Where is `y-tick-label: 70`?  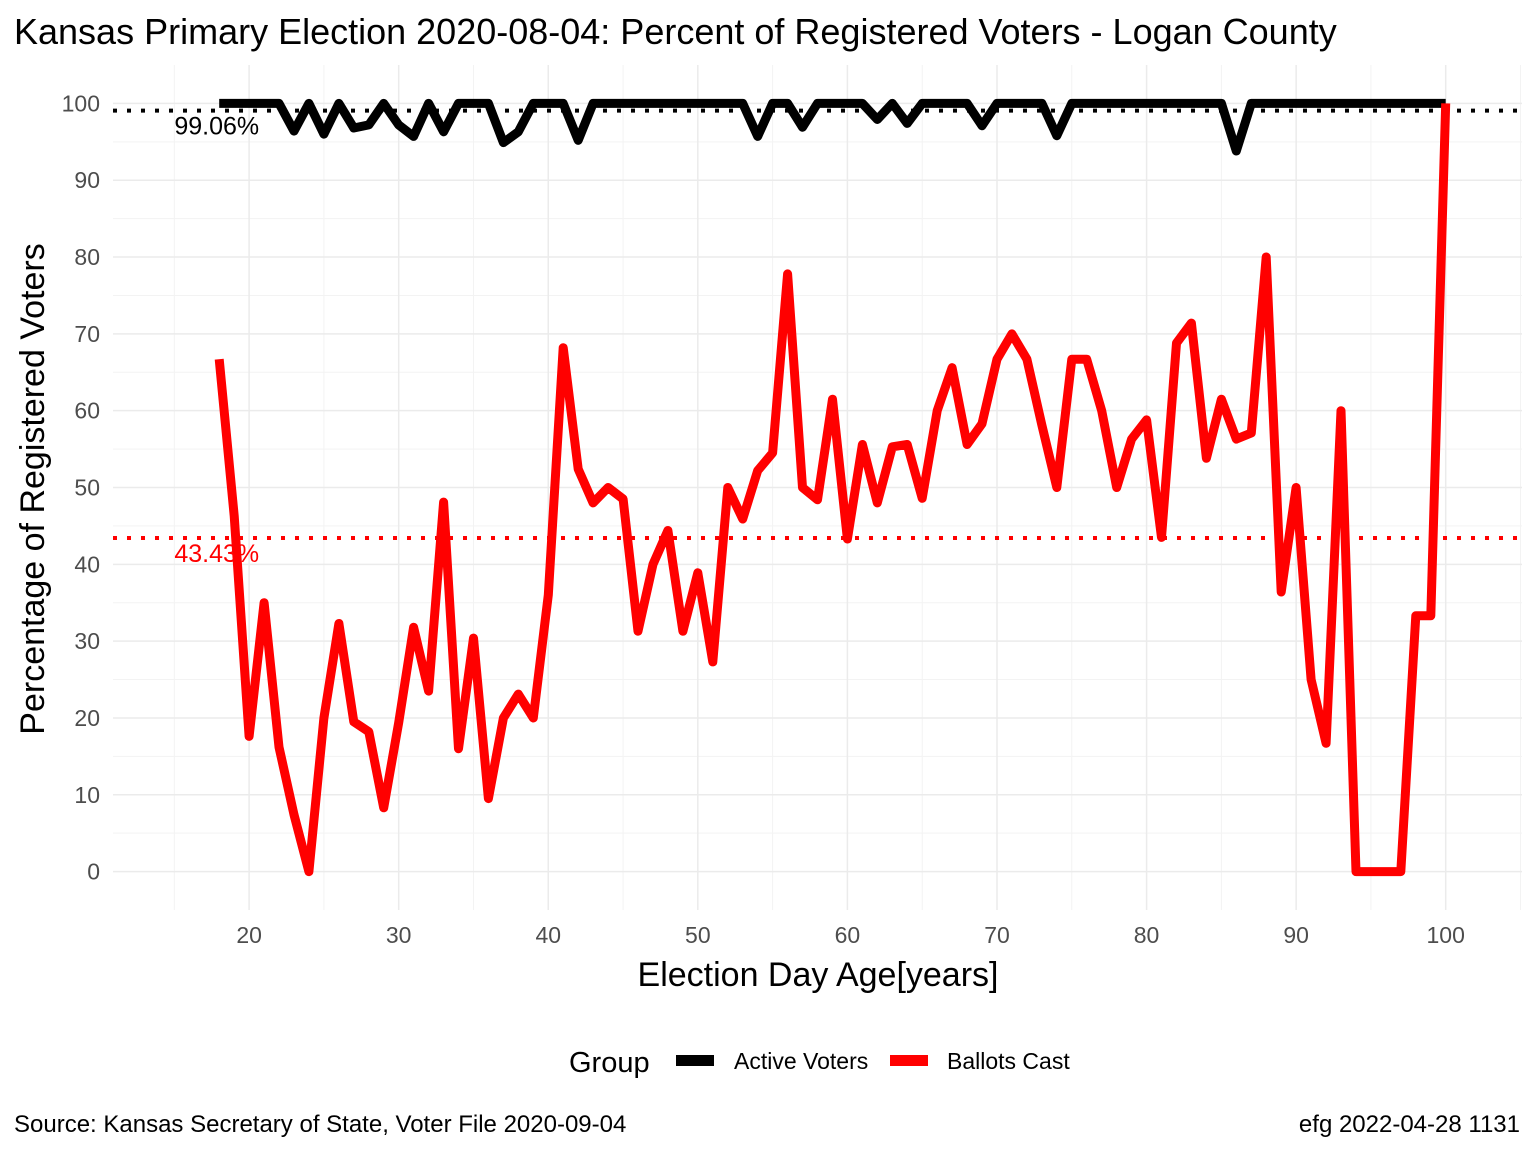
y-tick-label: 70 is located at coordinates (87, 334).